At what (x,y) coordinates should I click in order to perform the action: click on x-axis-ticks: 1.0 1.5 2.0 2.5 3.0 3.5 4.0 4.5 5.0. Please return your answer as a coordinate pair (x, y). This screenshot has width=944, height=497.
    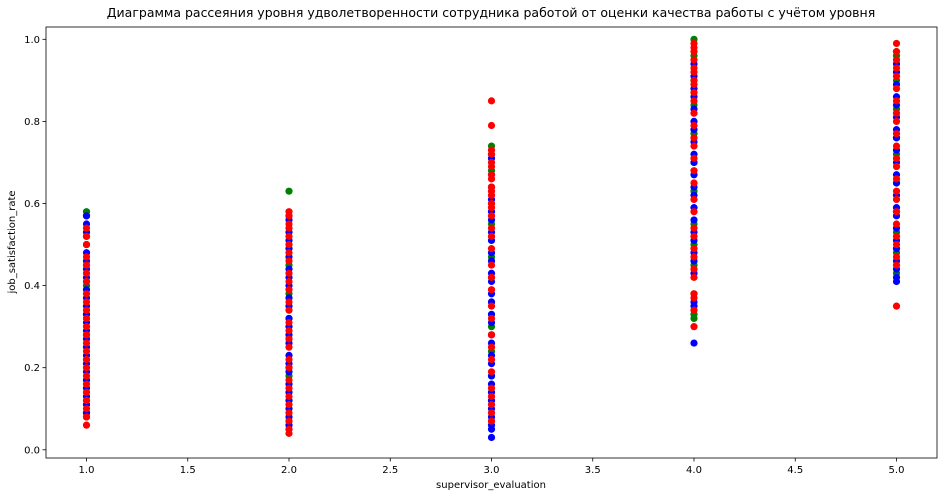
    Looking at the image, I should click on (491, 467).